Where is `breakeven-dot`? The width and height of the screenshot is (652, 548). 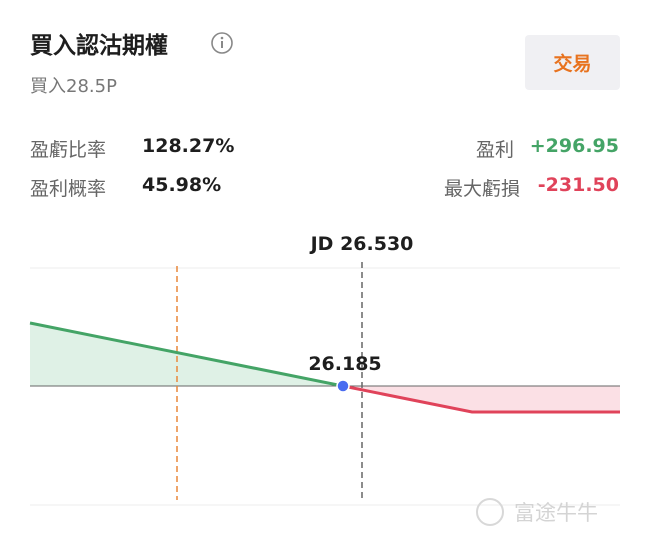
breakeven-dot is located at coordinates (343, 386).